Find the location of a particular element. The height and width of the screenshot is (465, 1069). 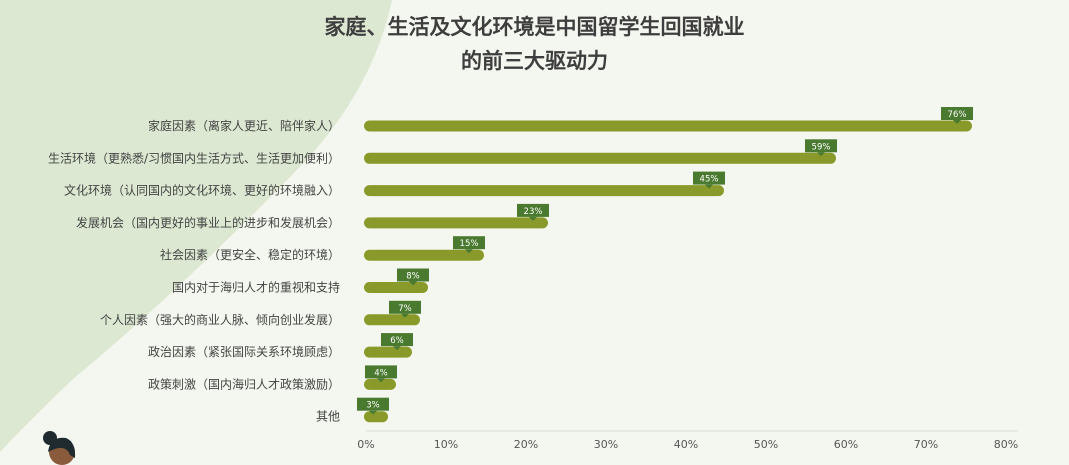

category-label: 政策刺激（国内海归人才政策激励） is located at coordinates (244, 383).